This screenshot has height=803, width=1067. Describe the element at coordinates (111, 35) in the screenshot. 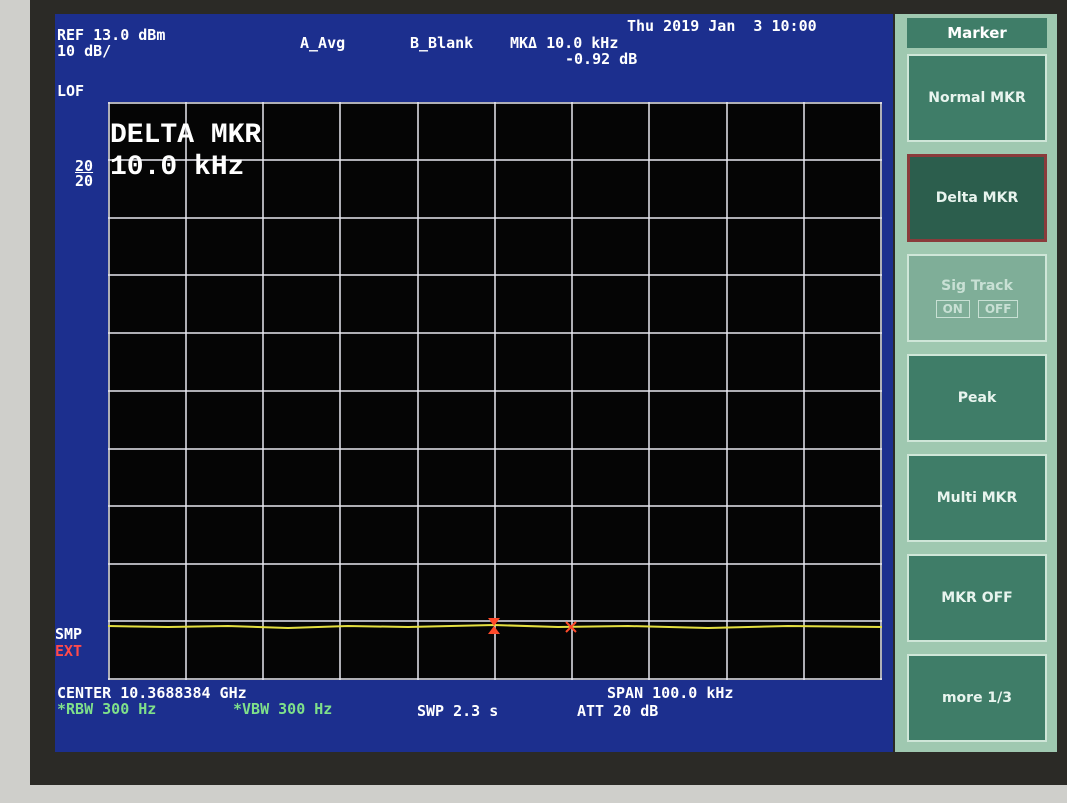

I see `ref-level: REF 13.0 dBm` at that location.